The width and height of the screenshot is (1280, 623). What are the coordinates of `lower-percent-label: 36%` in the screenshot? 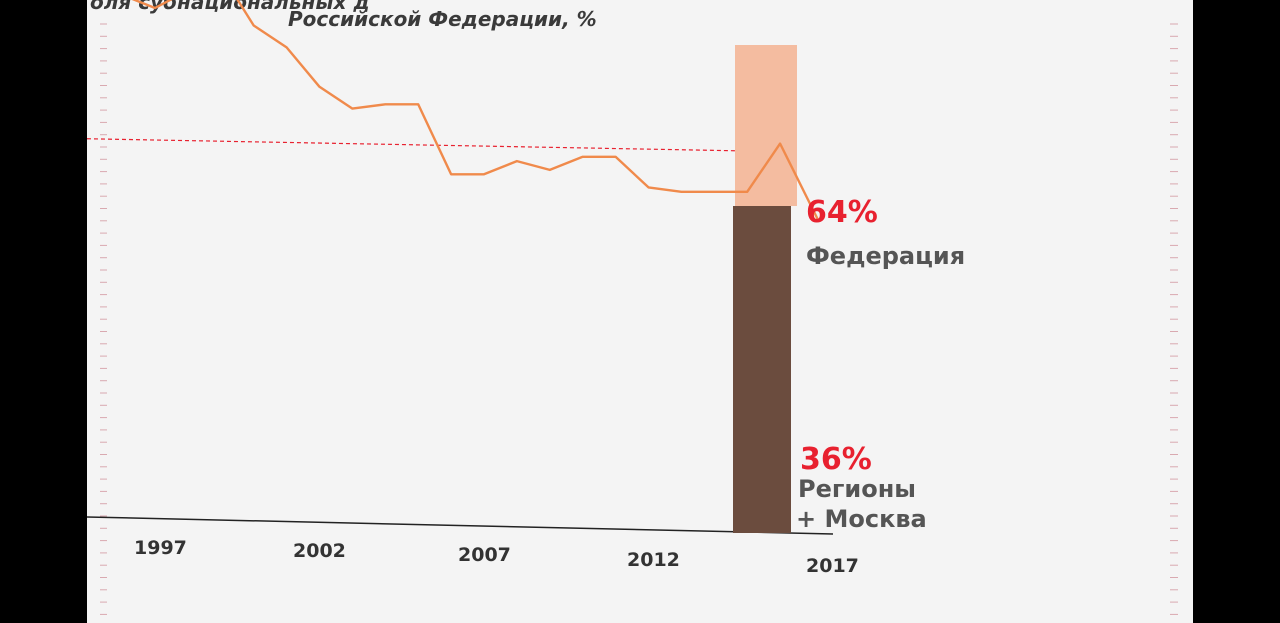 It's located at (836, 459).